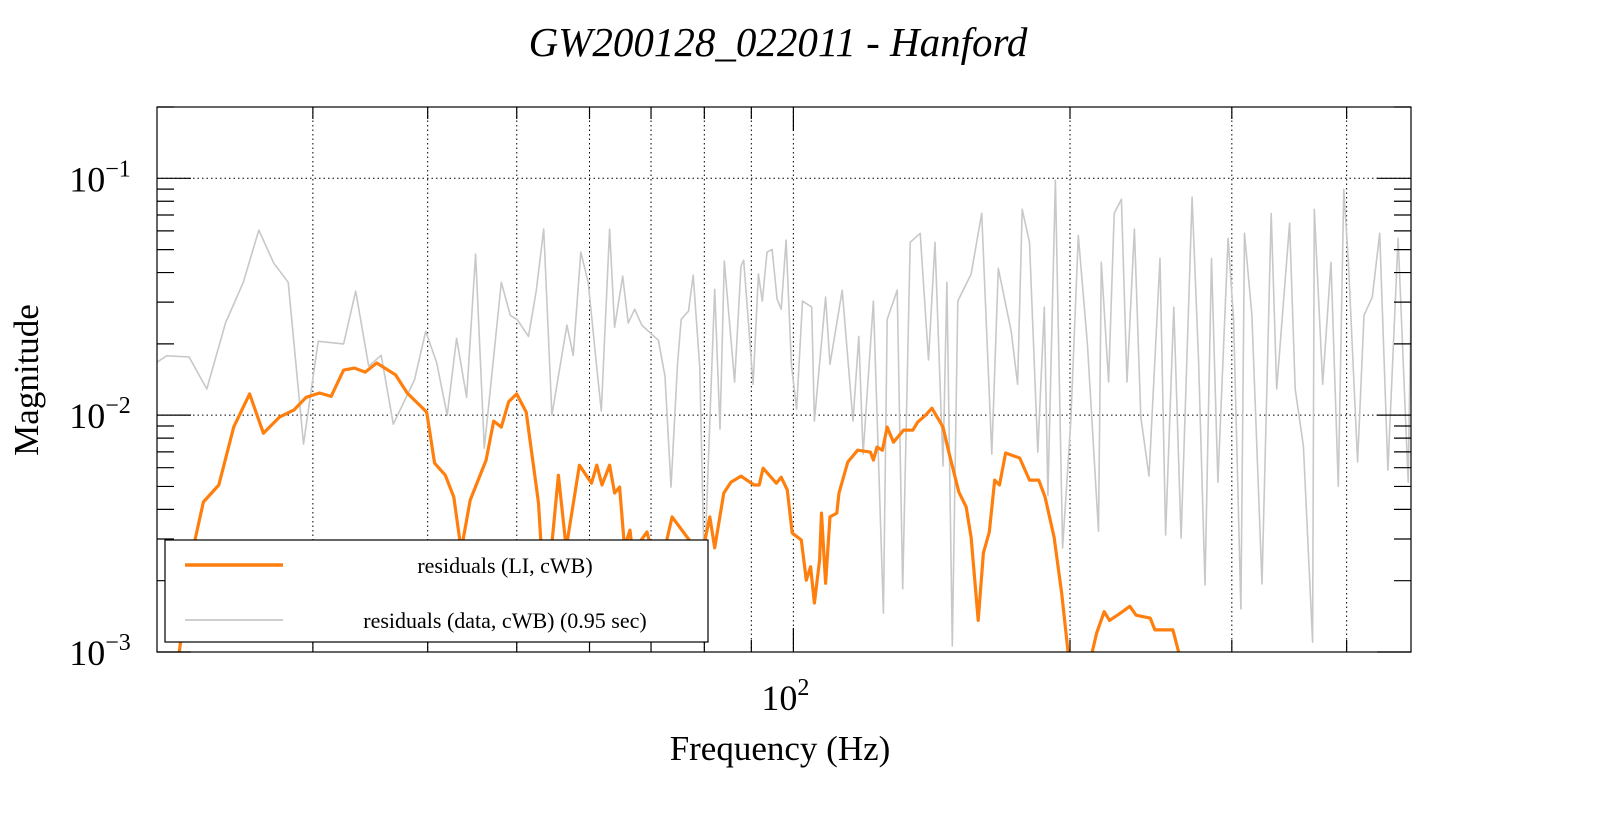 The height and width of the screenshot is (813, 1599). What do you see at coordinates (504, 620) in the screenshot?
I see `legend-label-data: residuals (data, cWB) (0.95 sec)` at bounding box center [504, 620].